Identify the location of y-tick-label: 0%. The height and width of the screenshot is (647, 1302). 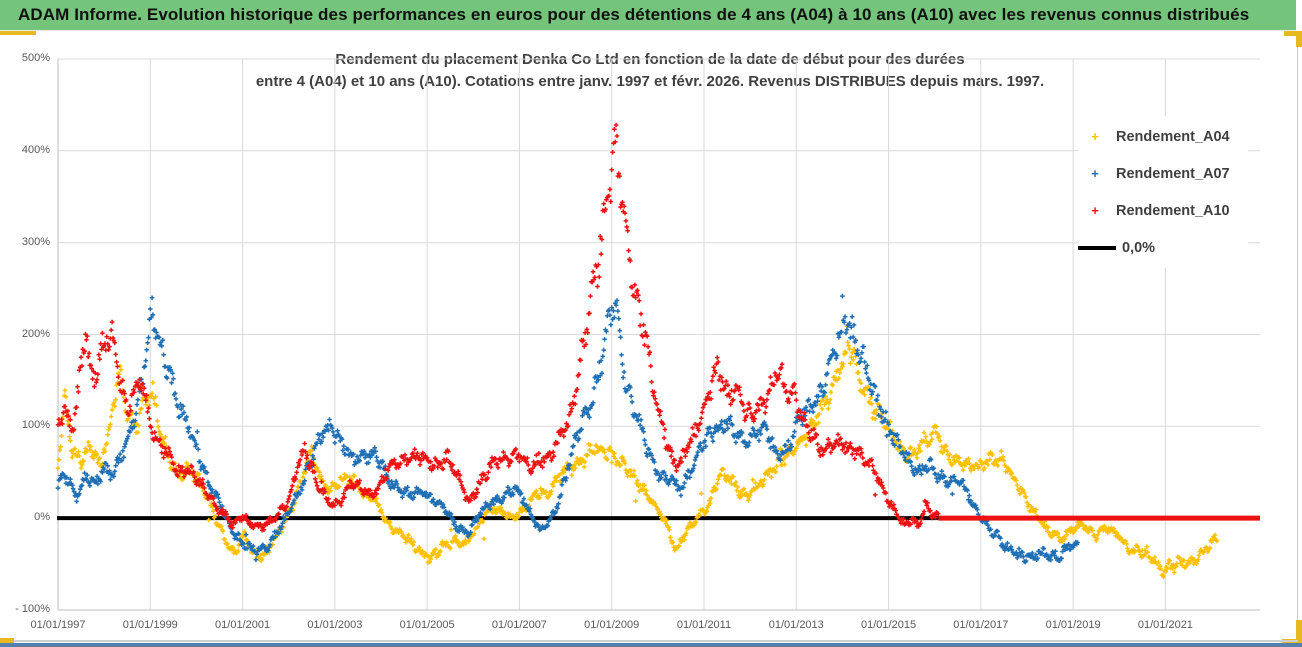
(42, 517).